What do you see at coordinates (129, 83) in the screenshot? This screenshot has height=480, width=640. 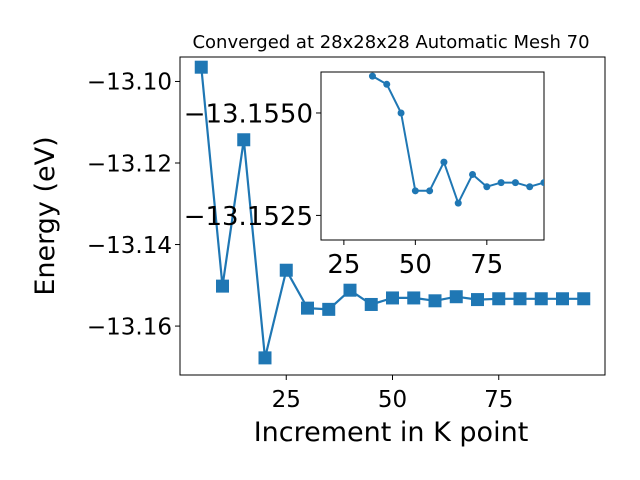 I see `main-y-tick-label: −13.10` at bounding box center [129, 83].